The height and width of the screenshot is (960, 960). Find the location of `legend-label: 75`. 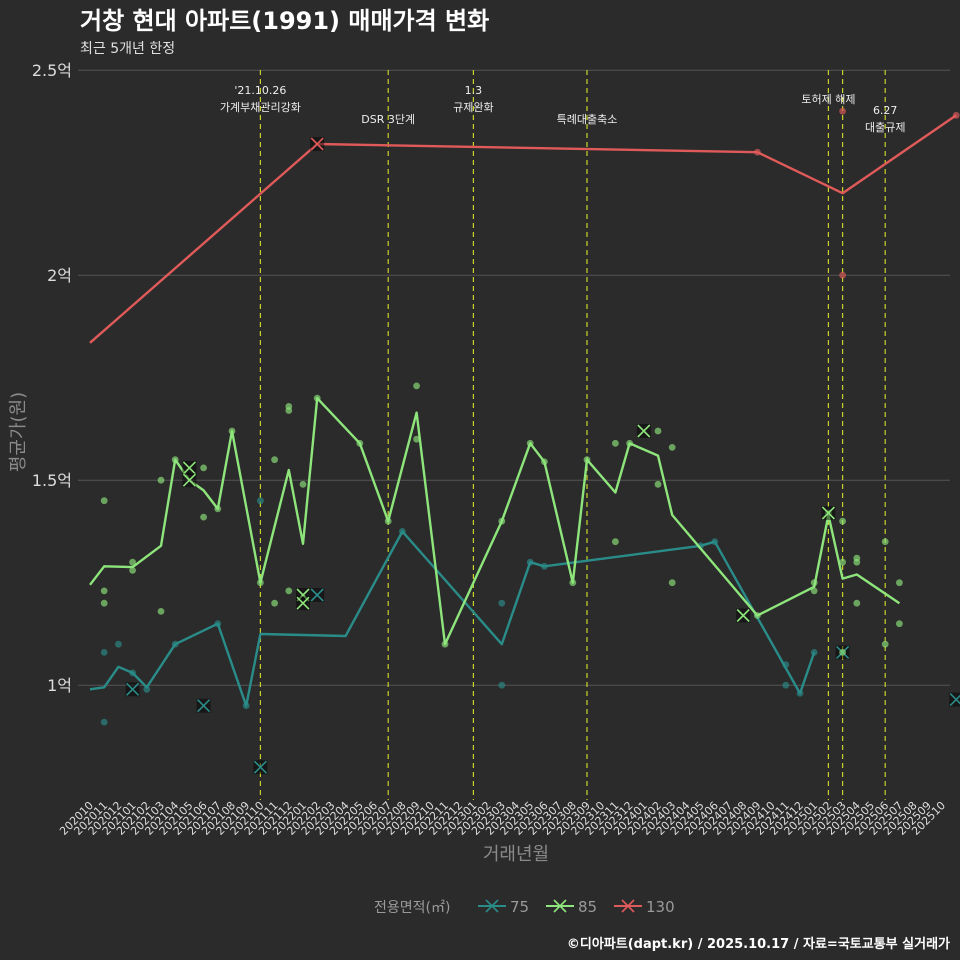

legend-label: 75 is located at coordinates (519, 907).